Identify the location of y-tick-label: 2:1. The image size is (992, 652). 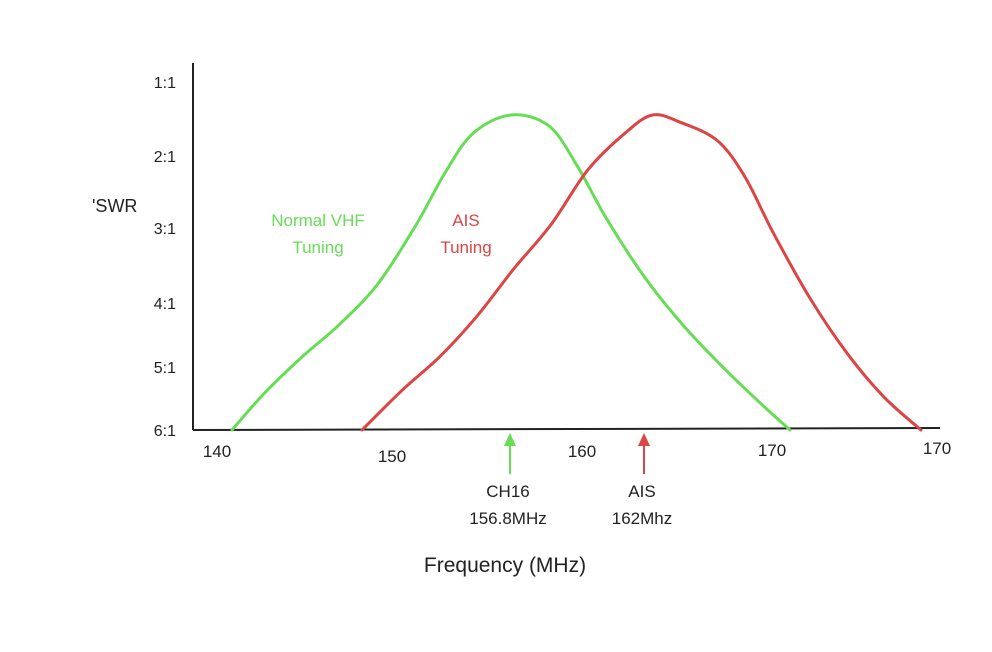
(165, 157).